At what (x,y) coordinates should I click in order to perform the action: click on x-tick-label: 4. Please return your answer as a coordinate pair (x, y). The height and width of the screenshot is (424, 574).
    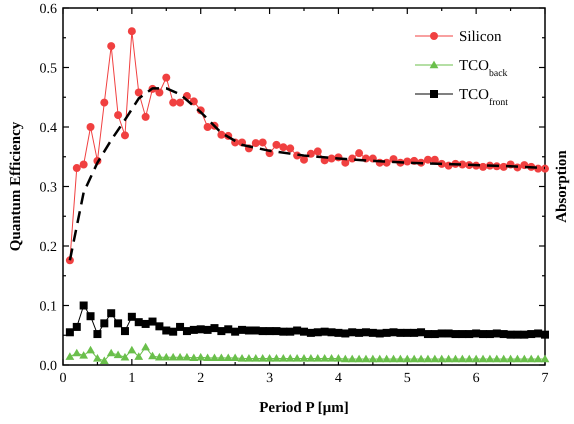
    Looking at the image, I should click on (338, 378).